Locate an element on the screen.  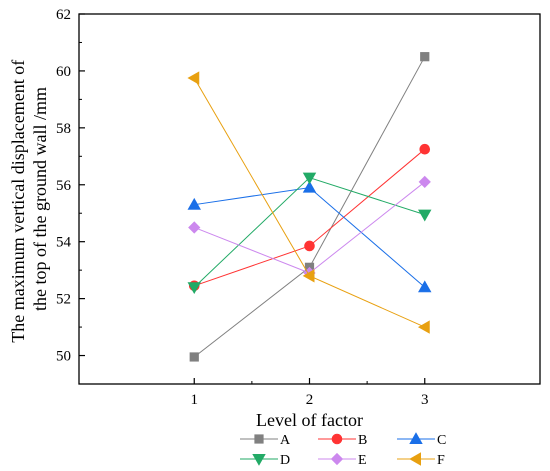
x-axis-title: Level of factor is located at coordinates (309, 420).